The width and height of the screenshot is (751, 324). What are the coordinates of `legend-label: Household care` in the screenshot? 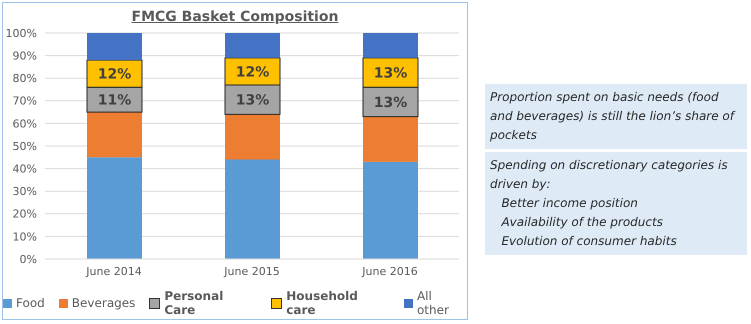 It's located at (322, 303).